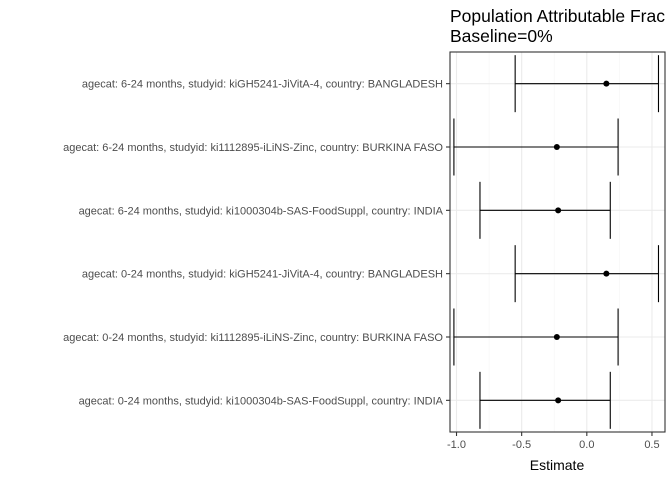 The image size is (672, 480). Describe the element at coordinates (521, 445) in the screenshot. I see `x-tick-label: -0.5` at that location.